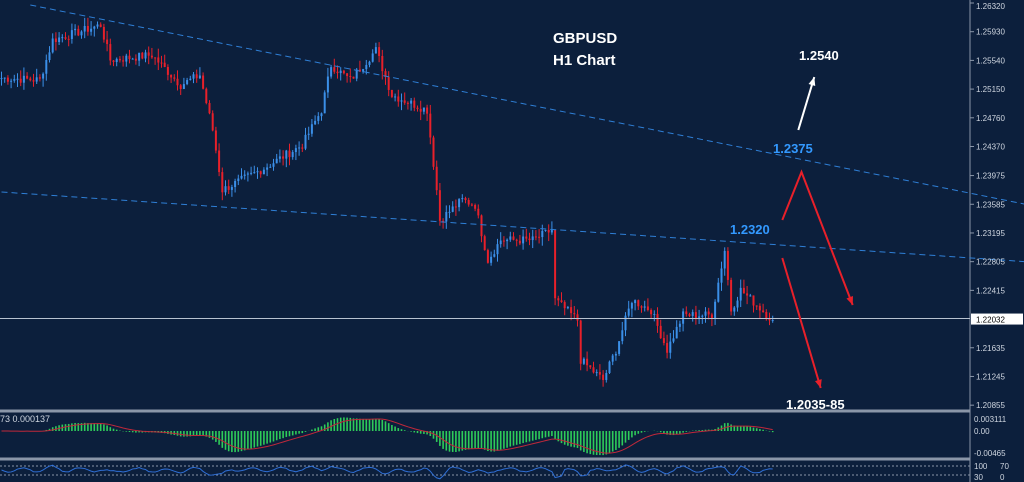 Image resolution: width=1024 pixels, height=482 pixels. Describe the element at coordinates (990, 405) in the screenshot. I see `y-tick-label: 1.20855` at that location.